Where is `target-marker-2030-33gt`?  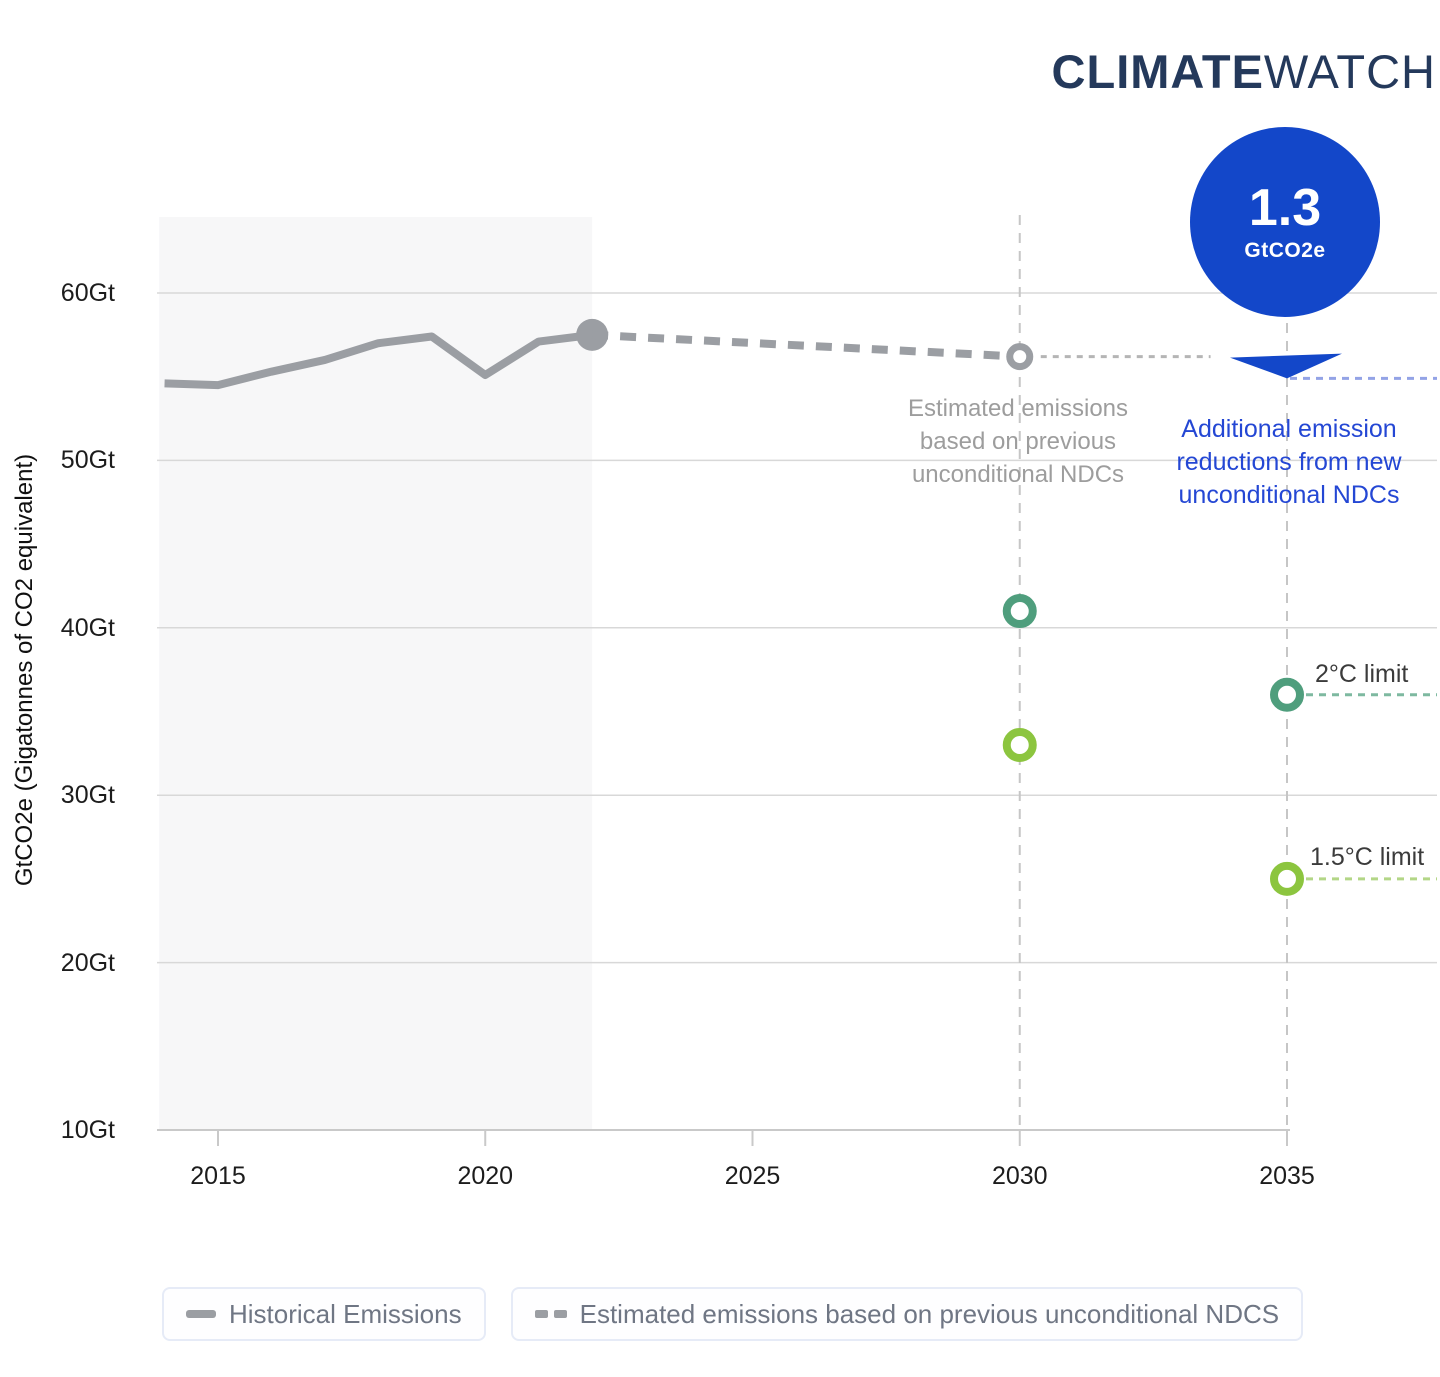
target-marker-2030-33gt is located at coordinates (1019, 744).